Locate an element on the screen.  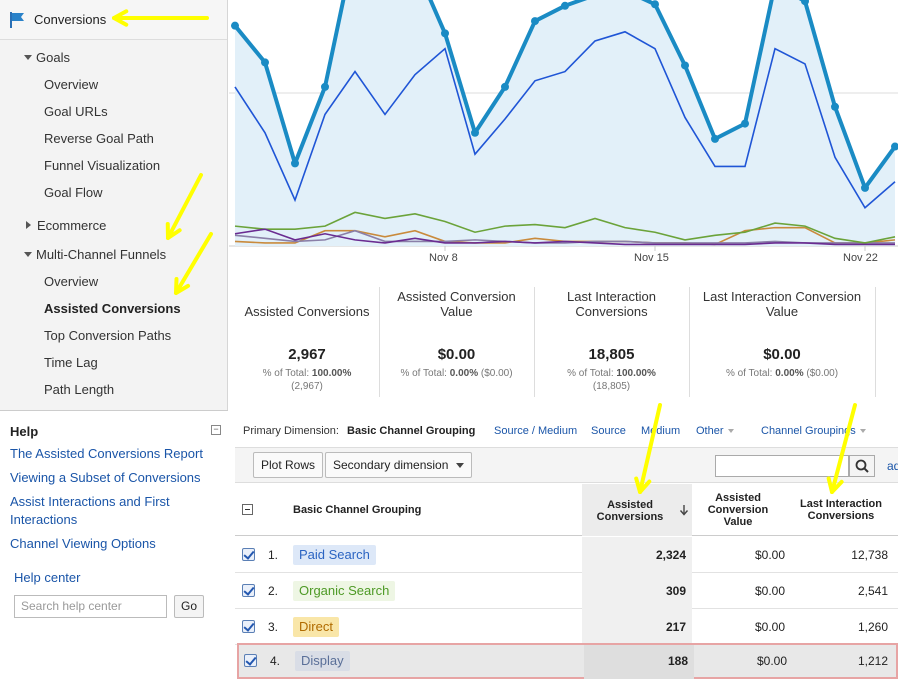
collapse-icon: − is located at coordinates (216, 430).